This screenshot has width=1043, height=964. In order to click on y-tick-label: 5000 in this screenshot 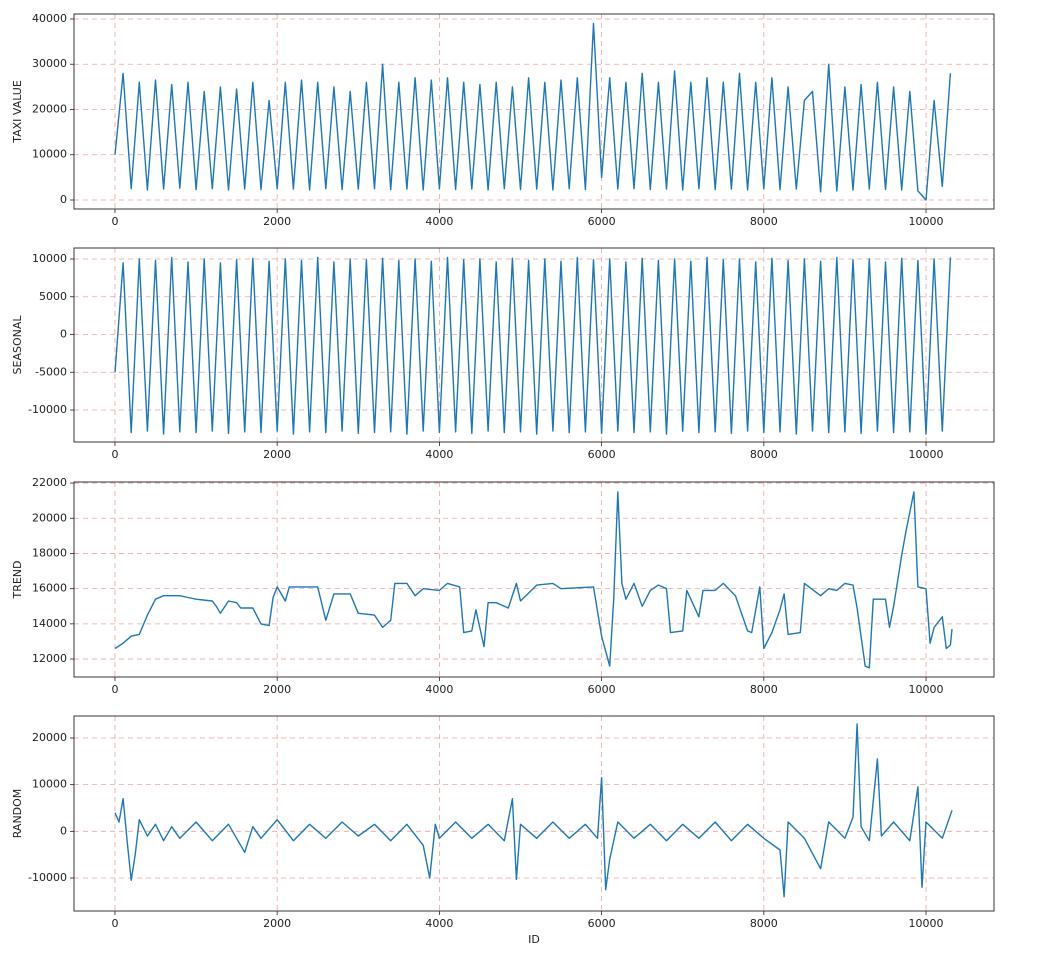, I will do `click(53, 296)`.